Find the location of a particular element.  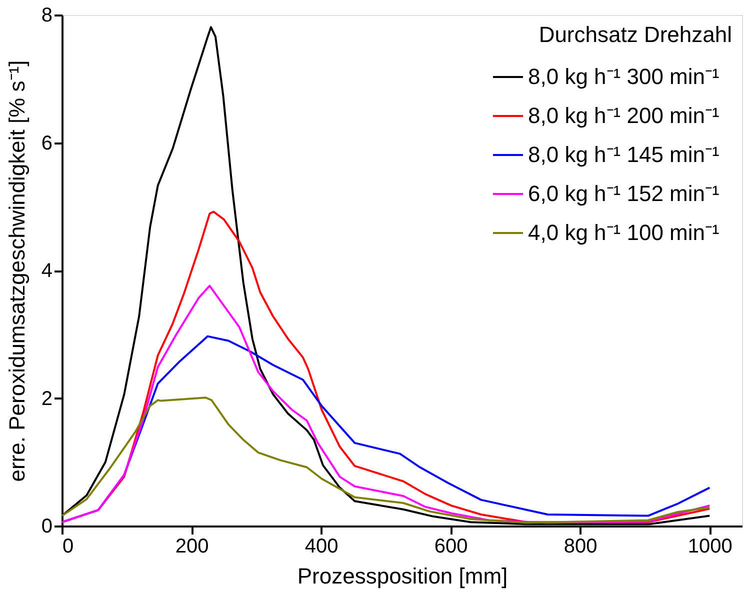

x-tick-label: 0 is located at coordinates (68, 547).